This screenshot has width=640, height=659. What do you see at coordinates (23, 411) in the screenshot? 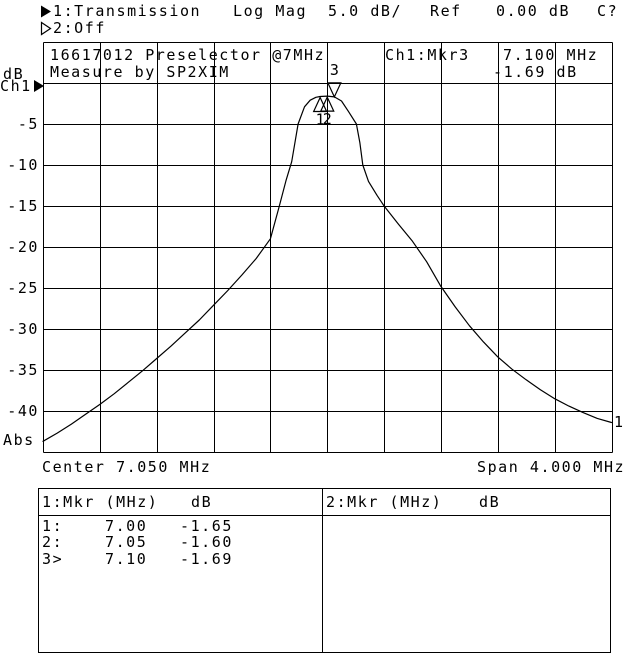
I see `y-axis-tick-label: -40` at bounding box center [23, 411].